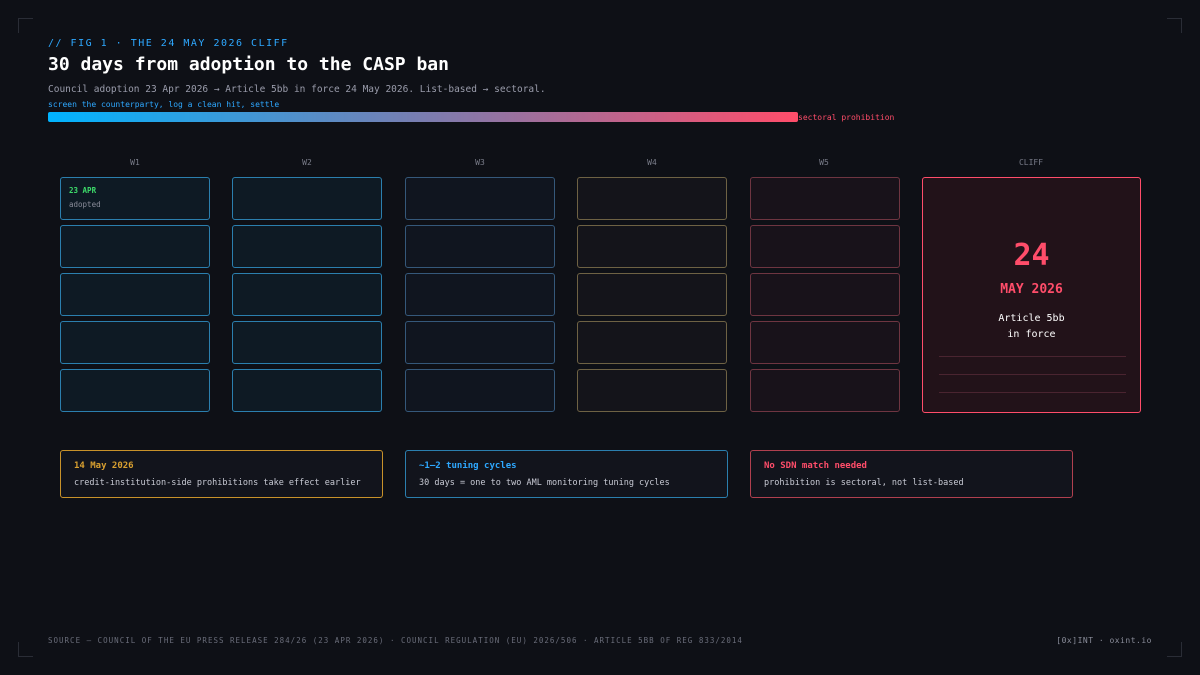 Image resolution: width=1200 pixels, height=675 pixels. I want to click on column-label: CLIFF, so click(1031, 162).